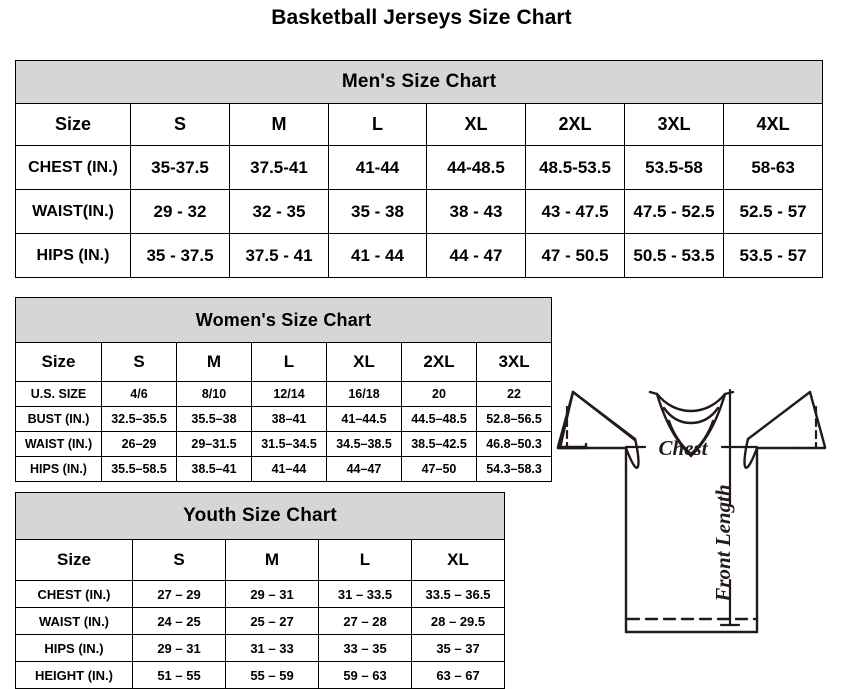 The image size is (843, 689). Describe the element at coordinates (73, 255) in the screenshot. I see `mens-row-label-hips: HIPS (IN.)` at that location.